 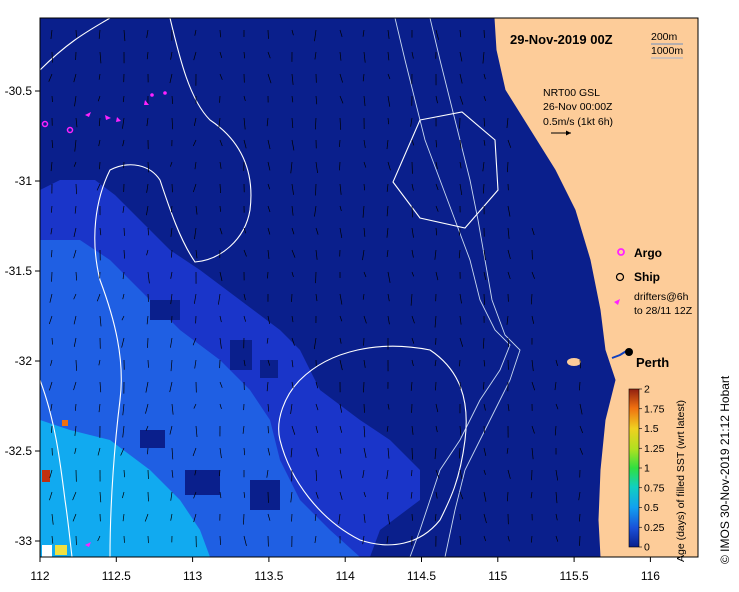 What do you see at coordinates (55, 488) in the screenshot?
I see `age-dots` at bounding box center [55, 488].